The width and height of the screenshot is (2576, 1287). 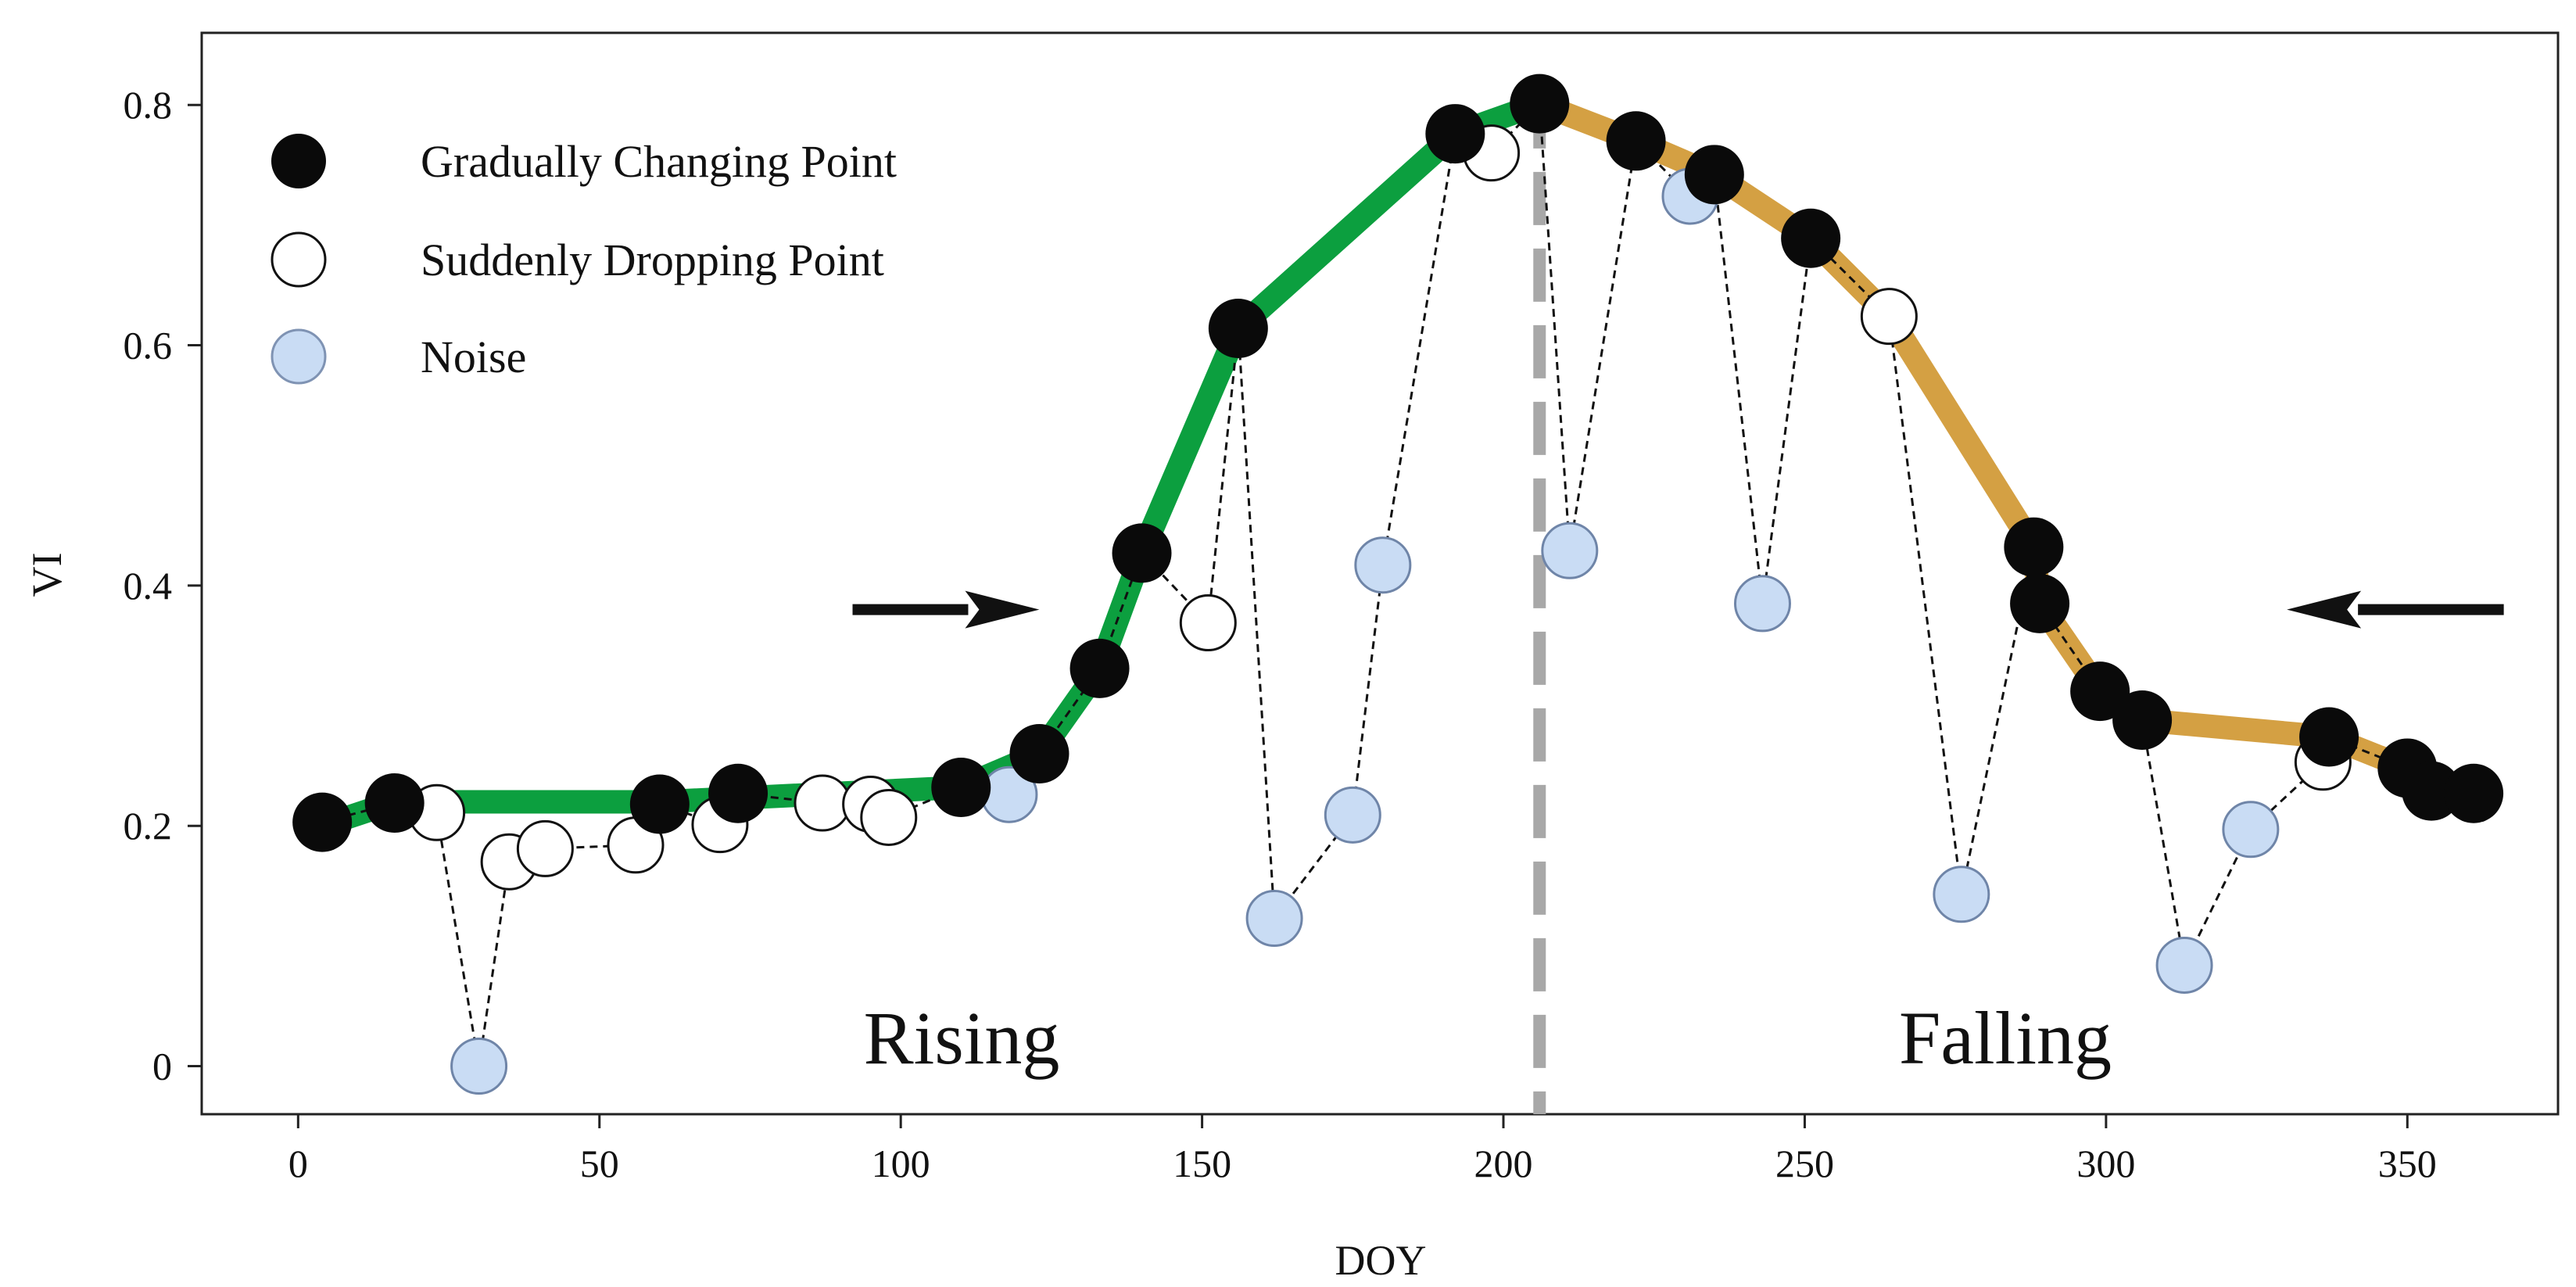 I want to click on x-tick-label: 100, so click(x=901, y=1163).